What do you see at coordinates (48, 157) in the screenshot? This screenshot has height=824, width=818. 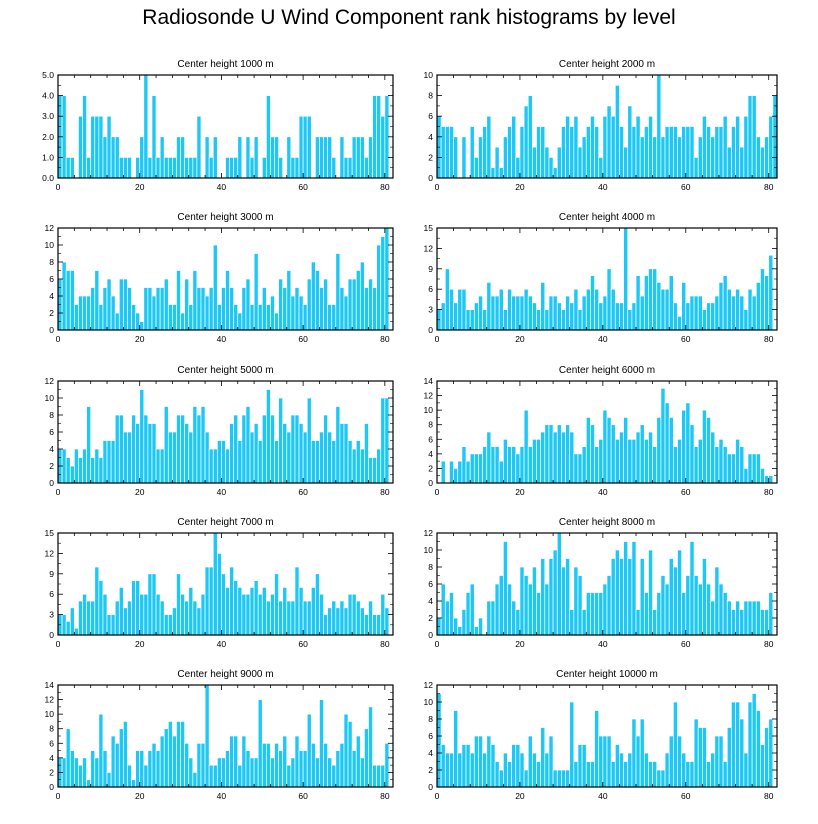 I see `y-tick-label: 1.0` at bounding box center [48, 157].